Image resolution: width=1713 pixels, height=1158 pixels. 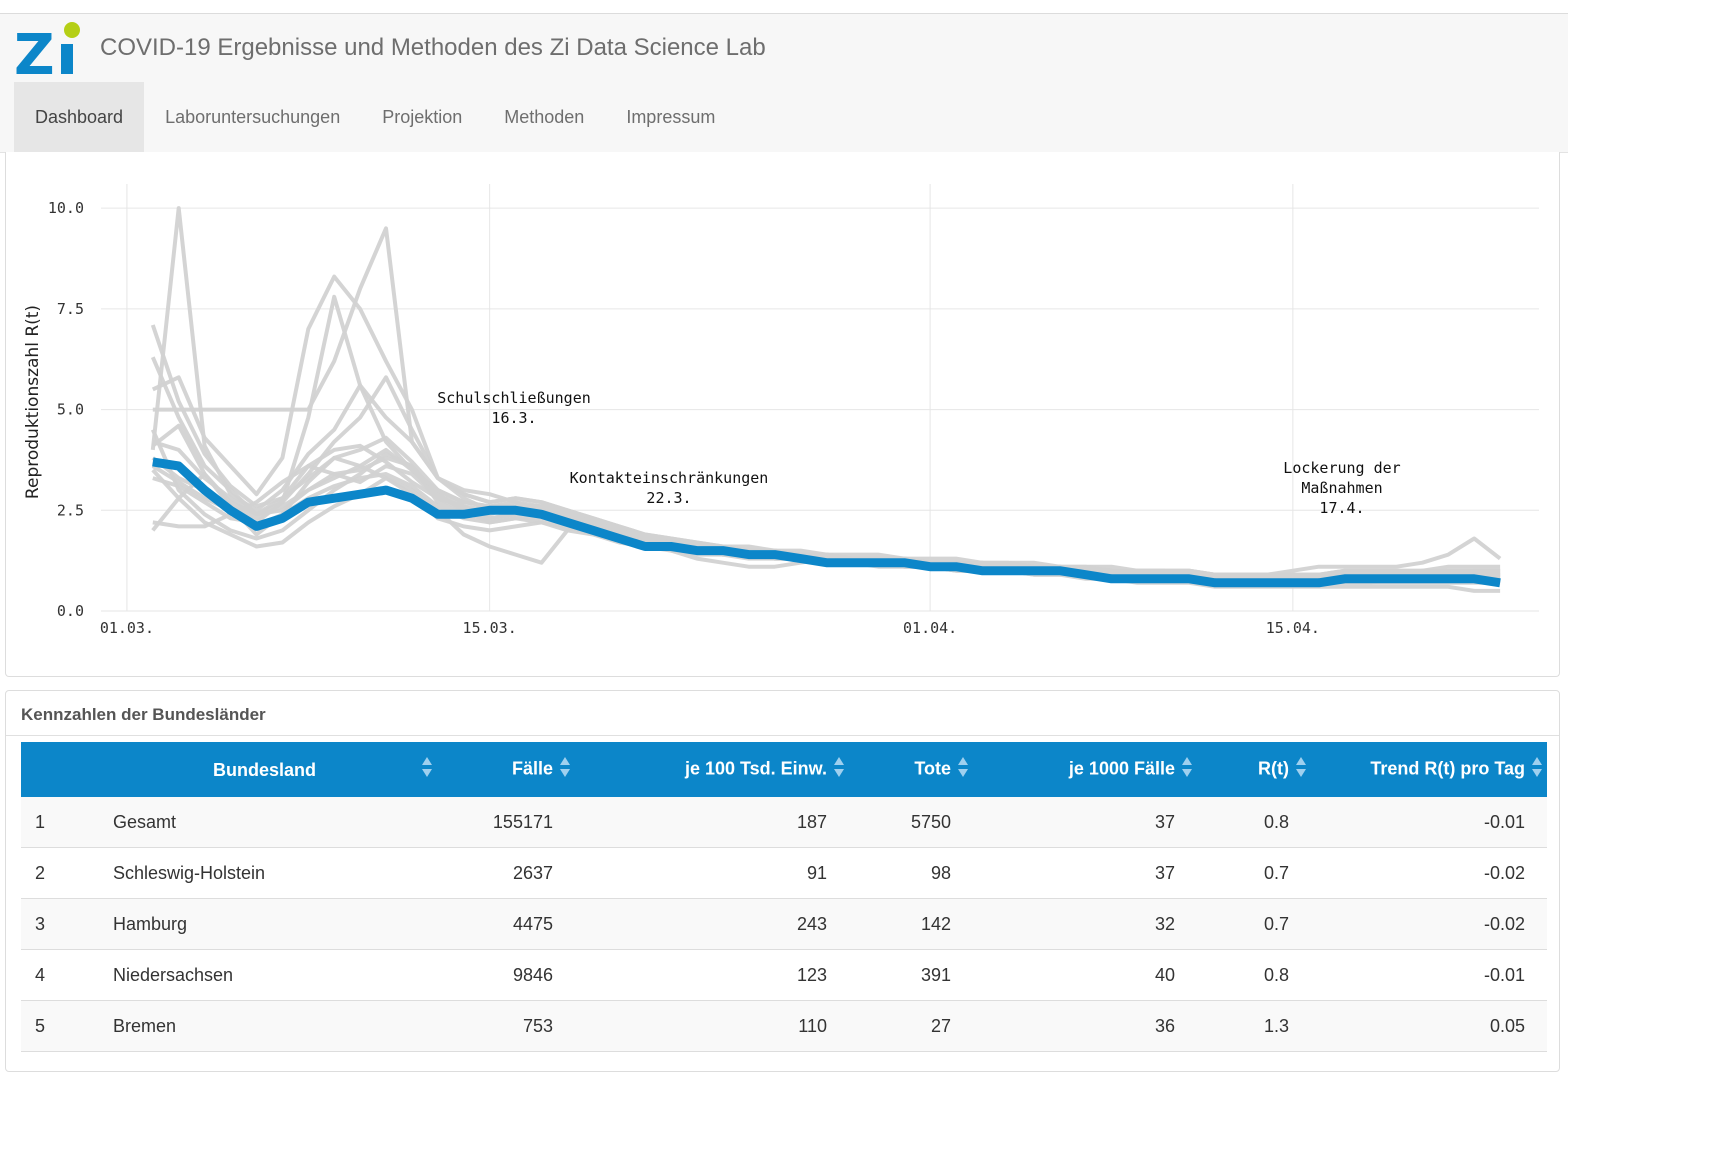 I want to click on cell-je1000faelle: 37, so click(x=1085, y=822).